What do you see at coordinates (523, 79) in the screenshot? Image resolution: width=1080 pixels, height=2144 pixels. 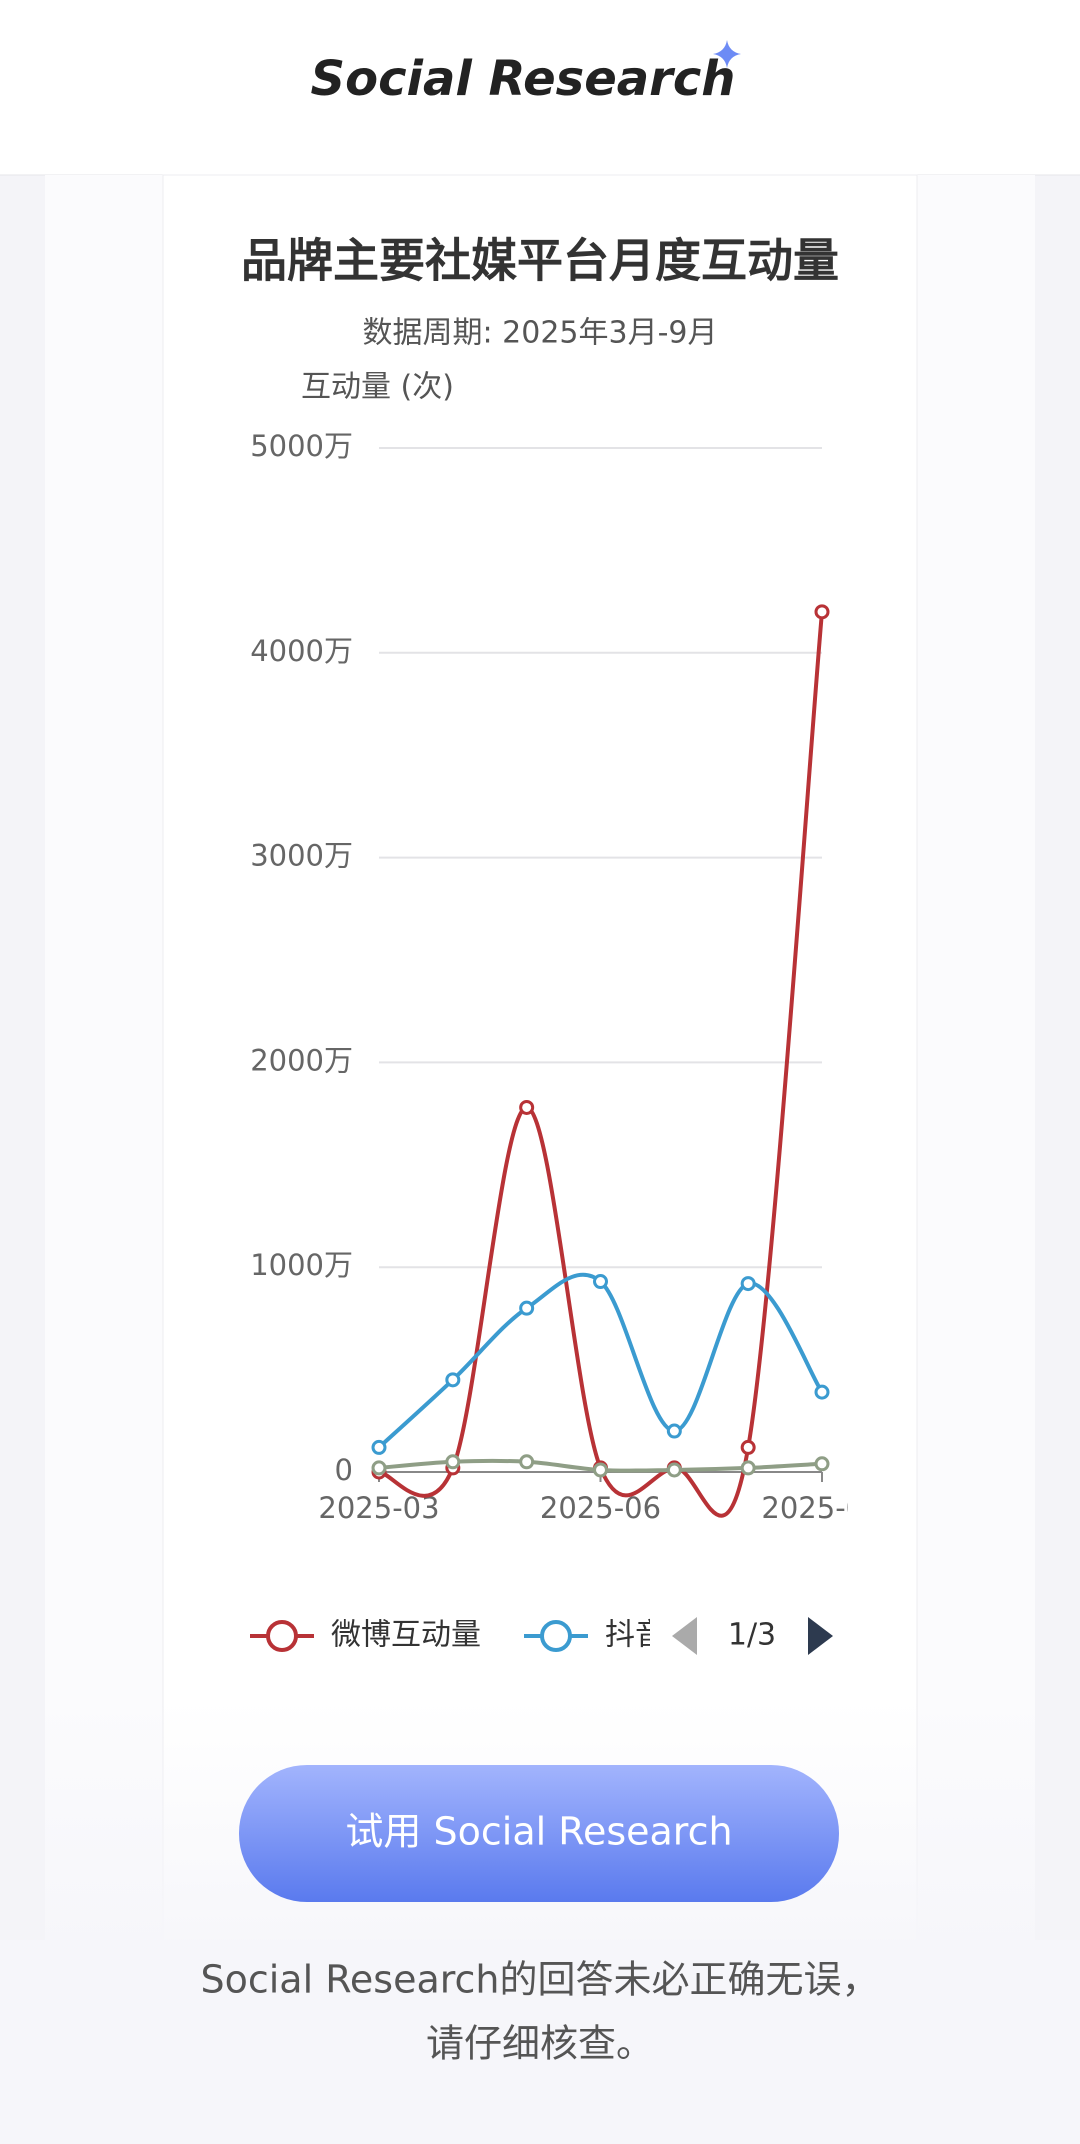 I see `app-title: Social Research` at bounding box center [523, 79].